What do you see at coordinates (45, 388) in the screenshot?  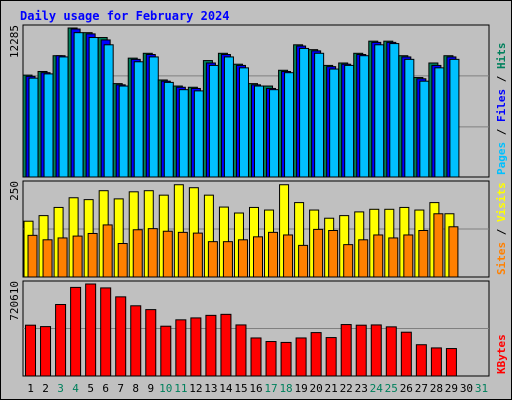 I see `x-tick-label-2: 2` at bounding box center [45, 388].